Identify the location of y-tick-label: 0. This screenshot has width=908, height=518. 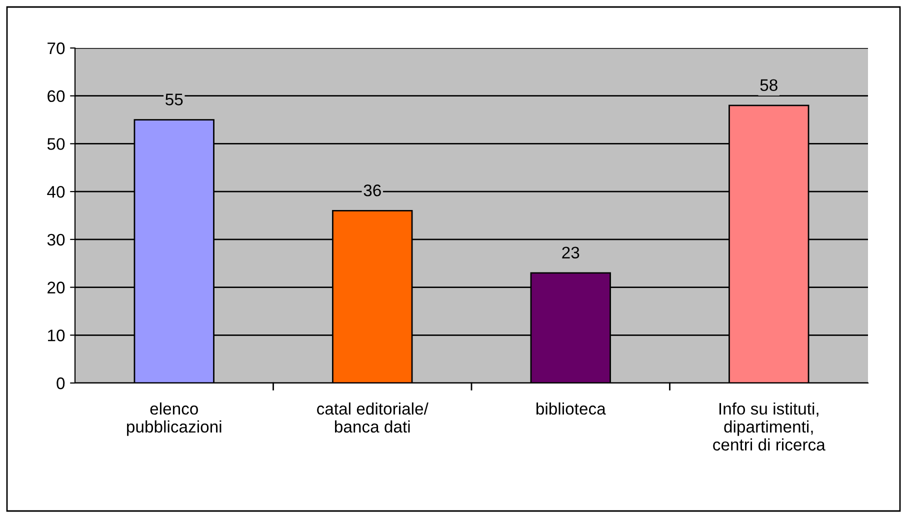
(60, 383).